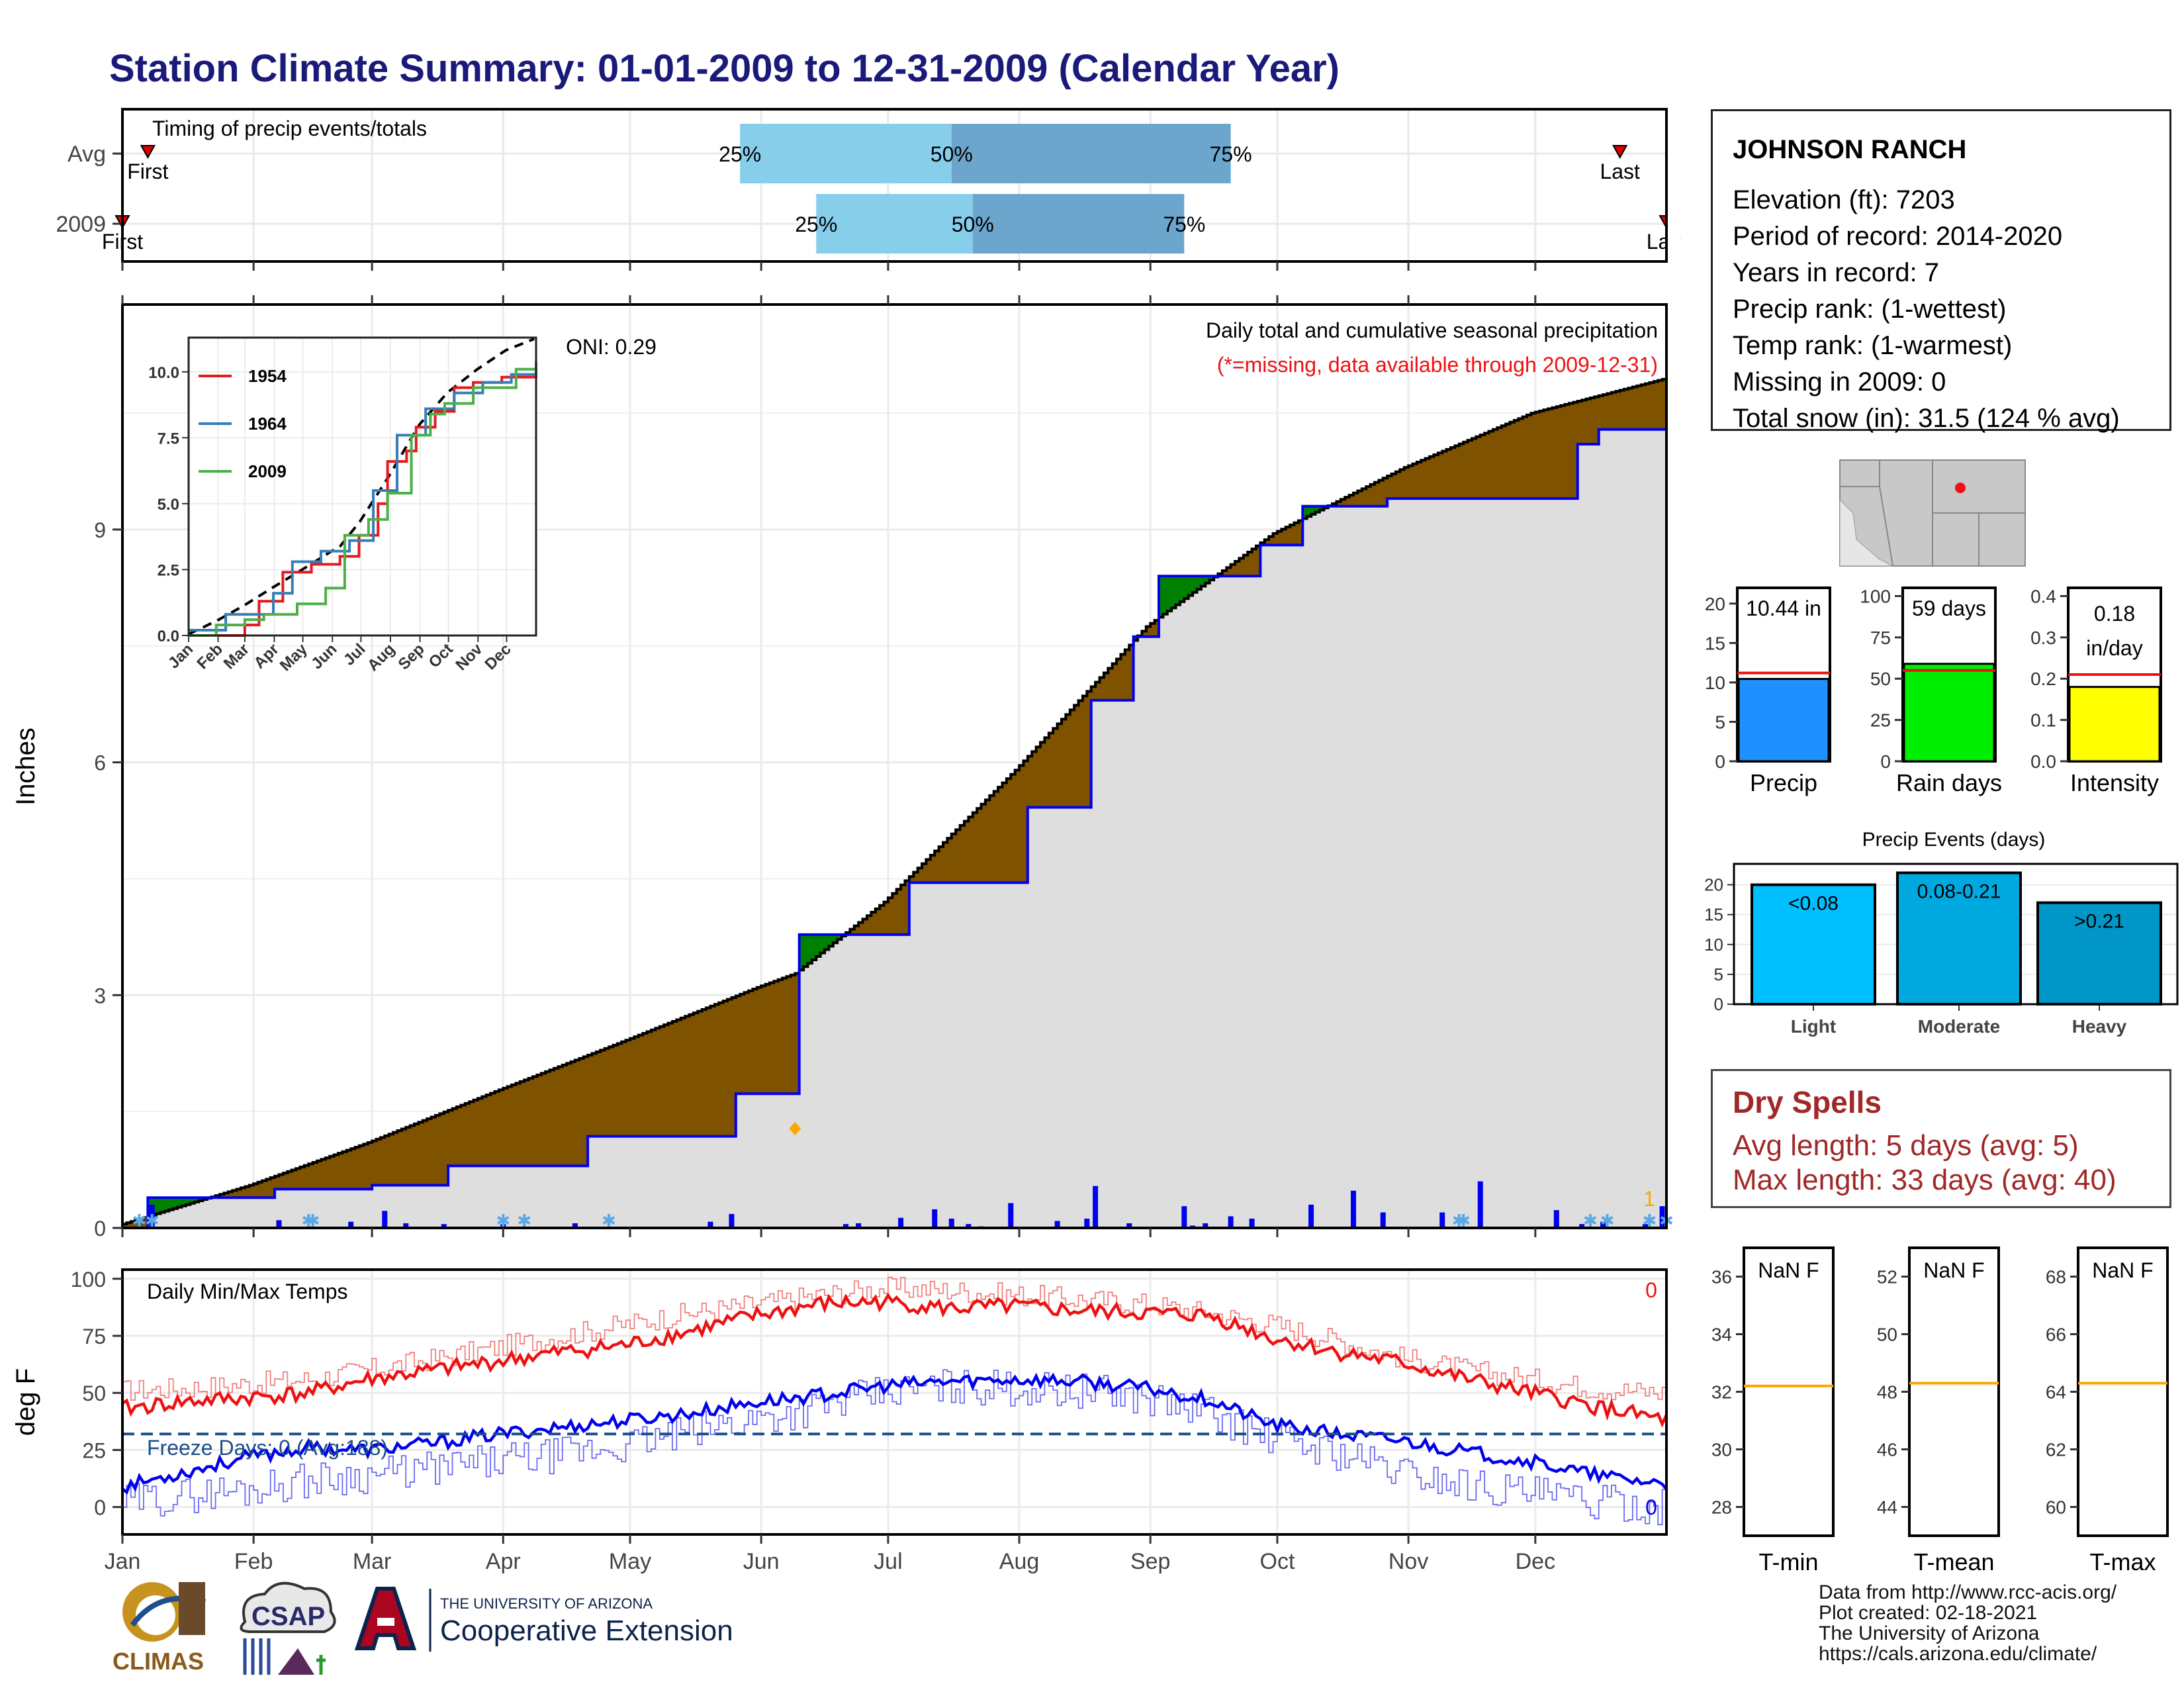 The width and height of the screenshot is (2184, 1688). What do you see at coordinates (1814, 904) in the screenshot?
I see `event-bar-category: <0.08` at bounding box center [1814, 904].